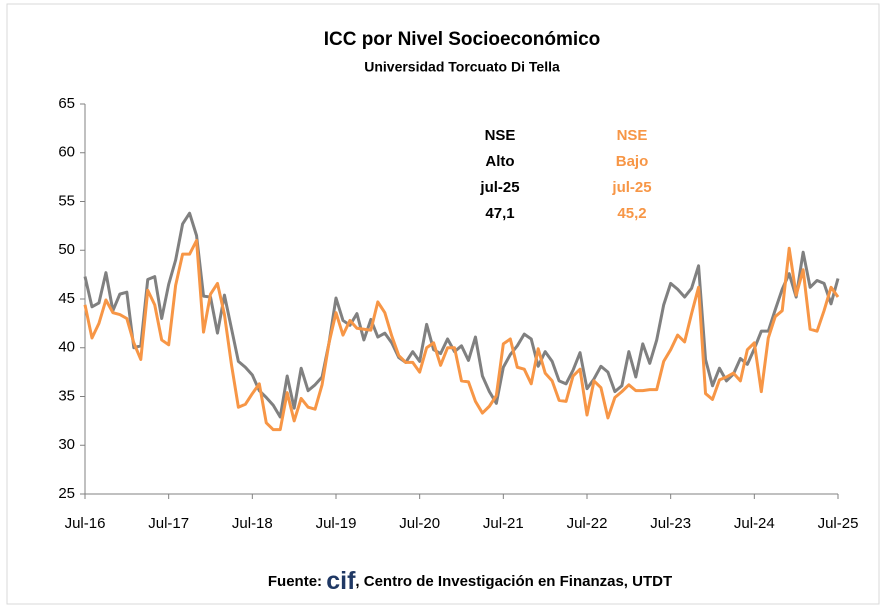  What do you see at coordinates (670, 523) in the screenshot?
I see `x-tick-label: Jul-23` at bounding box center [670, 523].